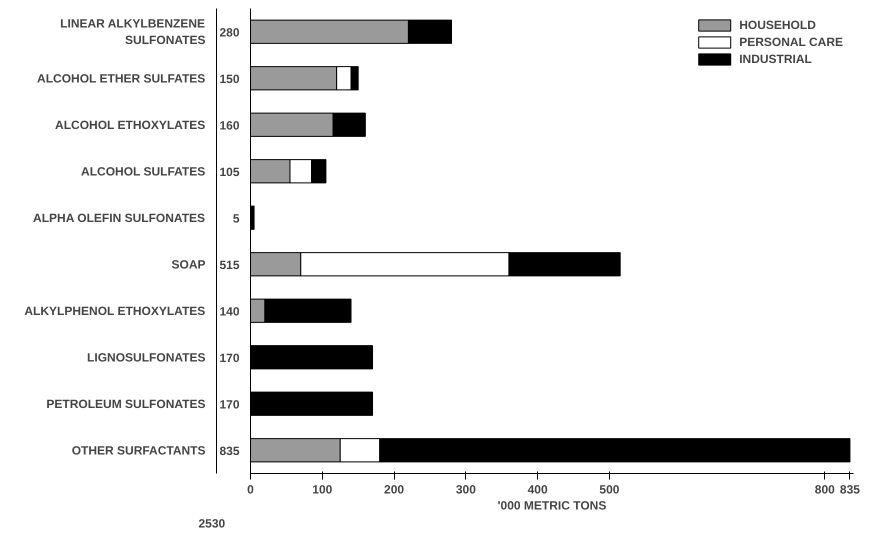 This screenshot has height=544, width=875. Describe the element at coordinates (791, 42) in the screenshot. I see `legend-label: PERSONAL CARE` at that location.